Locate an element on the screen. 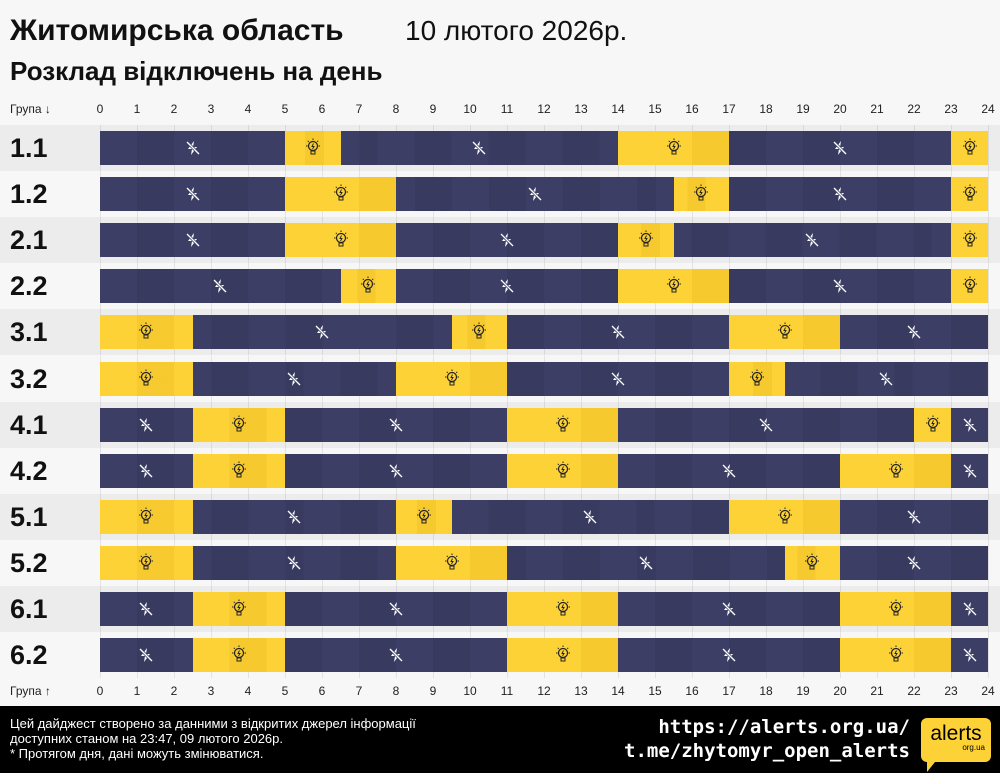 The image size is (1000, 773). hour-tick: 3 is located at coordinates (211, 109).